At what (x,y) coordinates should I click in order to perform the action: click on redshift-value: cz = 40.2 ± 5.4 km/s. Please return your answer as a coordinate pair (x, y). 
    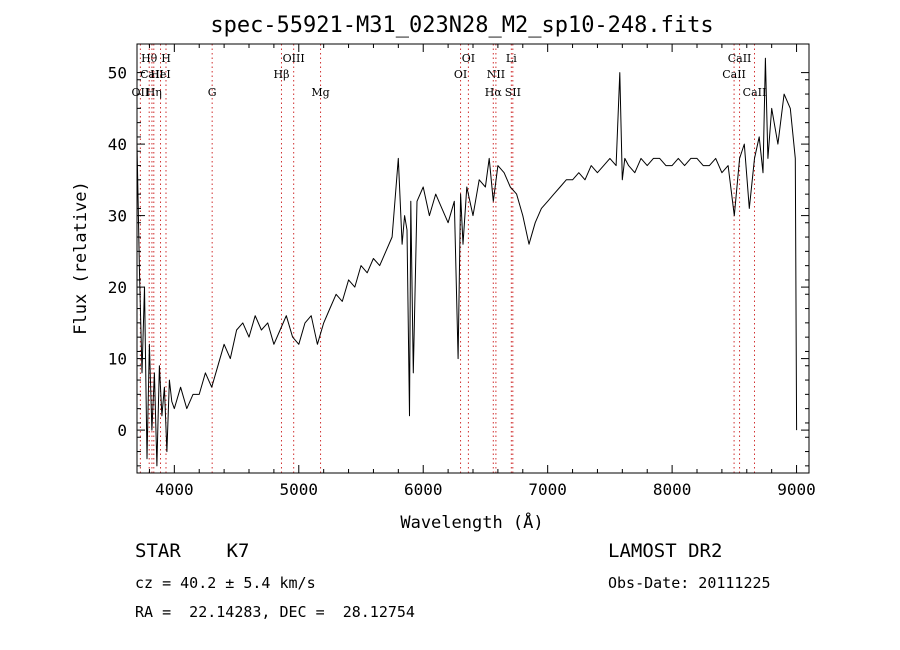
    Looking at the image, I should click on (225, 583).